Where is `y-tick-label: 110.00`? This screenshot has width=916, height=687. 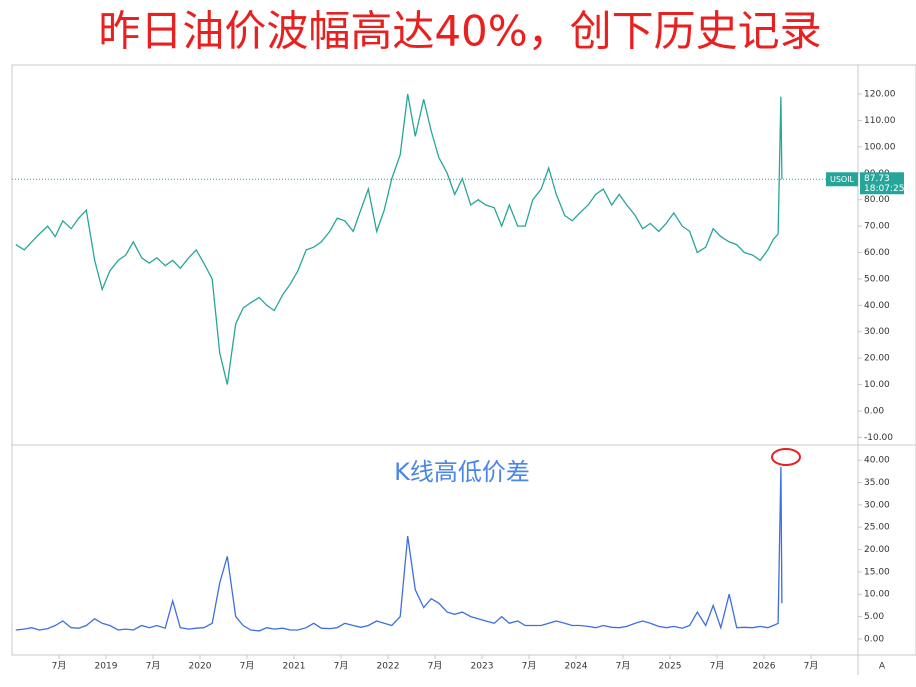 y-tick-label: 110.00 is located at coordinates (880, 121).